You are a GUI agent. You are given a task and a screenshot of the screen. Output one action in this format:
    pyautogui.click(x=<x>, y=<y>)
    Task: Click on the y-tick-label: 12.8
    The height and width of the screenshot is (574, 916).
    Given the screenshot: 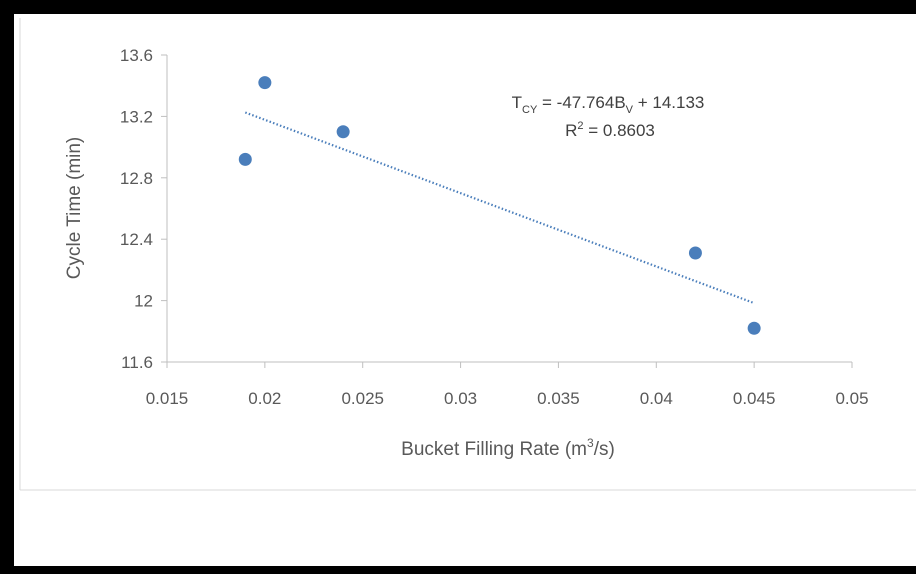 What is the action you would take?
    pyautogui.click(x=136, y=178)
    